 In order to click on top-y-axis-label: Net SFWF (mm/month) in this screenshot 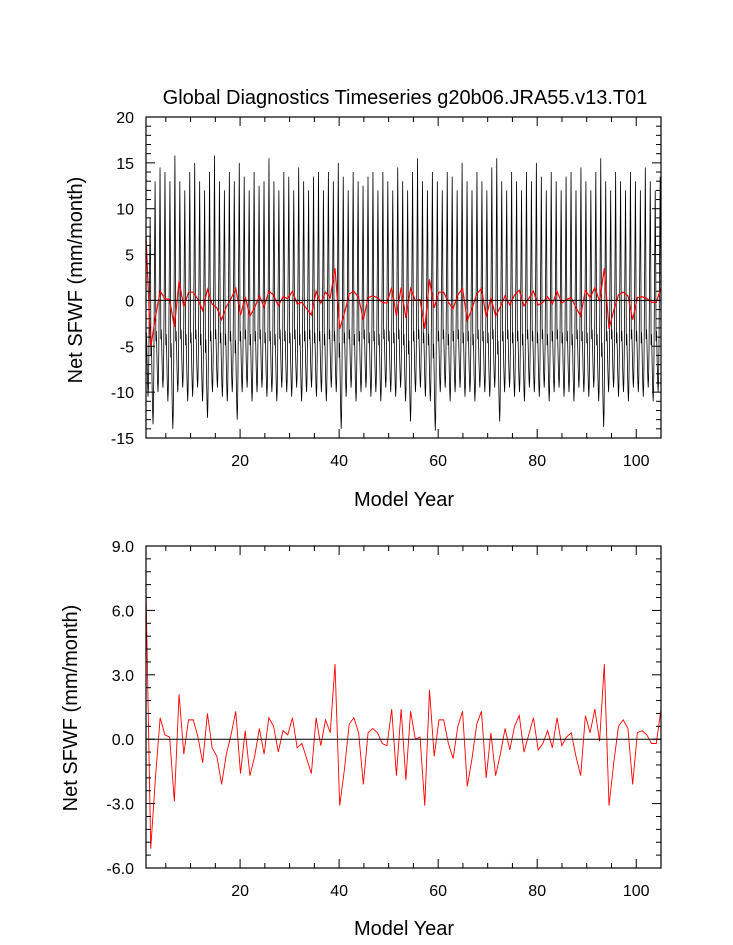, I will do `click(76, 280)`.